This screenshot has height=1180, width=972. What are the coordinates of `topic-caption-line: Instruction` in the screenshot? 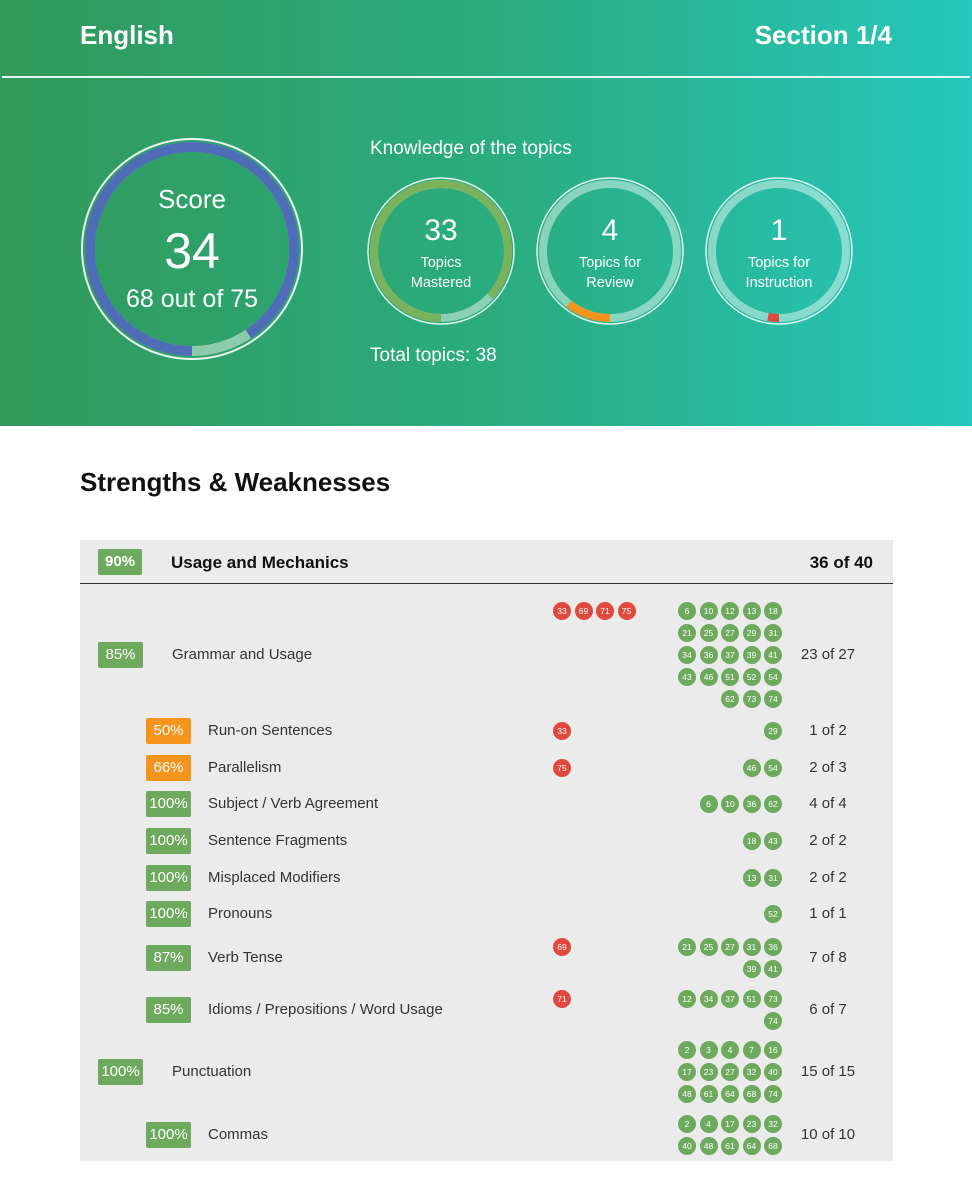 It's located at (779, 283).